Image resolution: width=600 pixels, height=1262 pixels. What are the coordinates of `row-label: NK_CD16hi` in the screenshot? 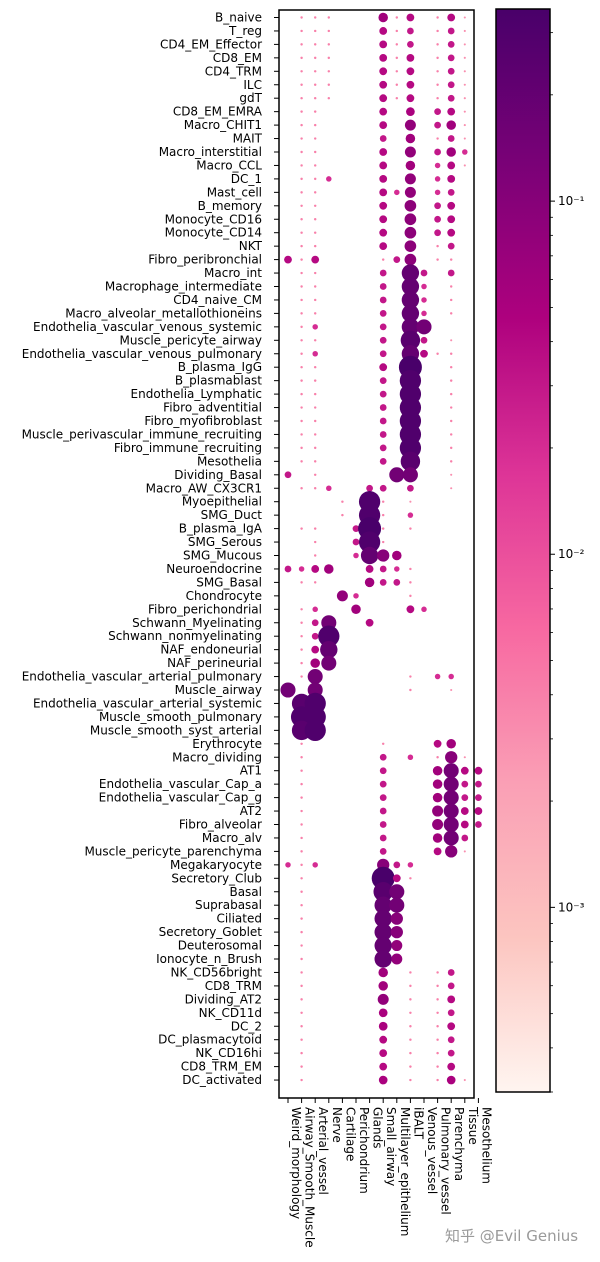 It's located at (228, 1053).